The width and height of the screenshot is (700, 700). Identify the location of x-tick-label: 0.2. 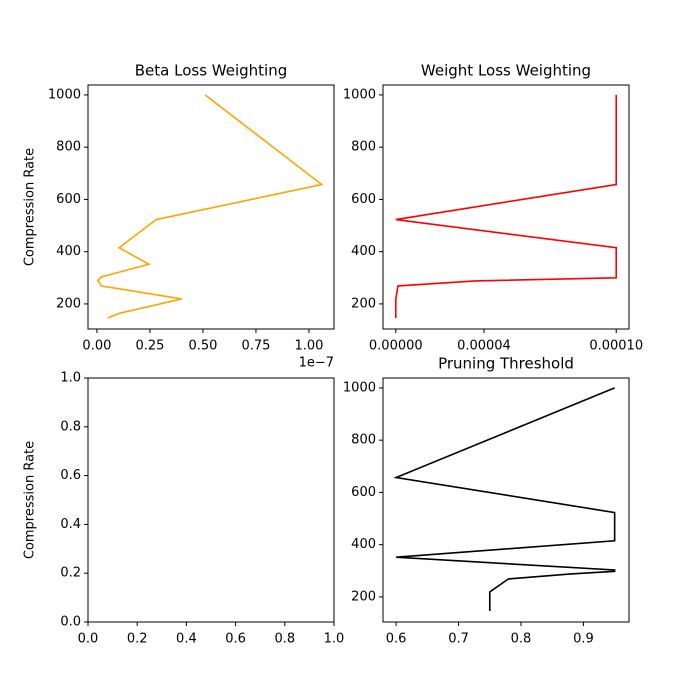
(137, 639).